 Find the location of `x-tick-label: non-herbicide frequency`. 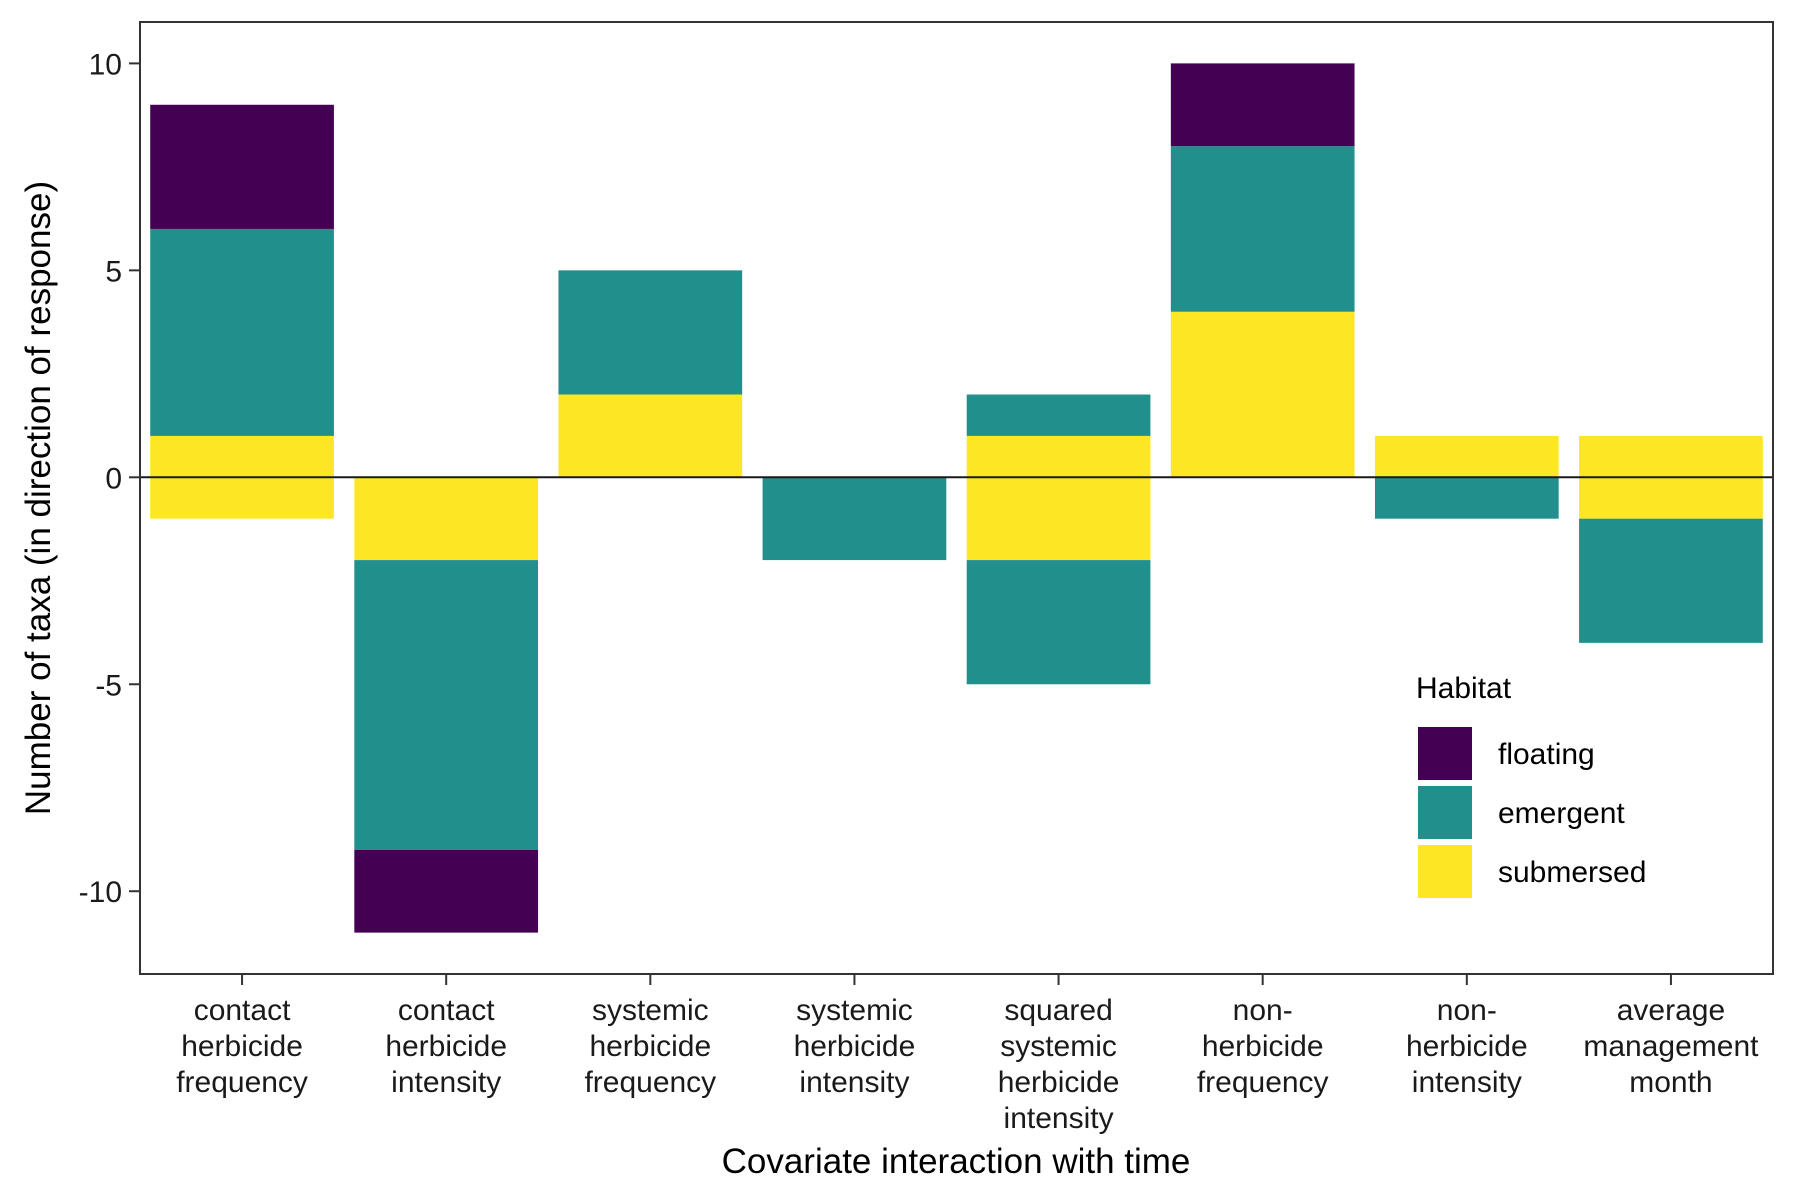

x-tick-label: non-herbicide frequency is located at coordinates (1263, 1046).